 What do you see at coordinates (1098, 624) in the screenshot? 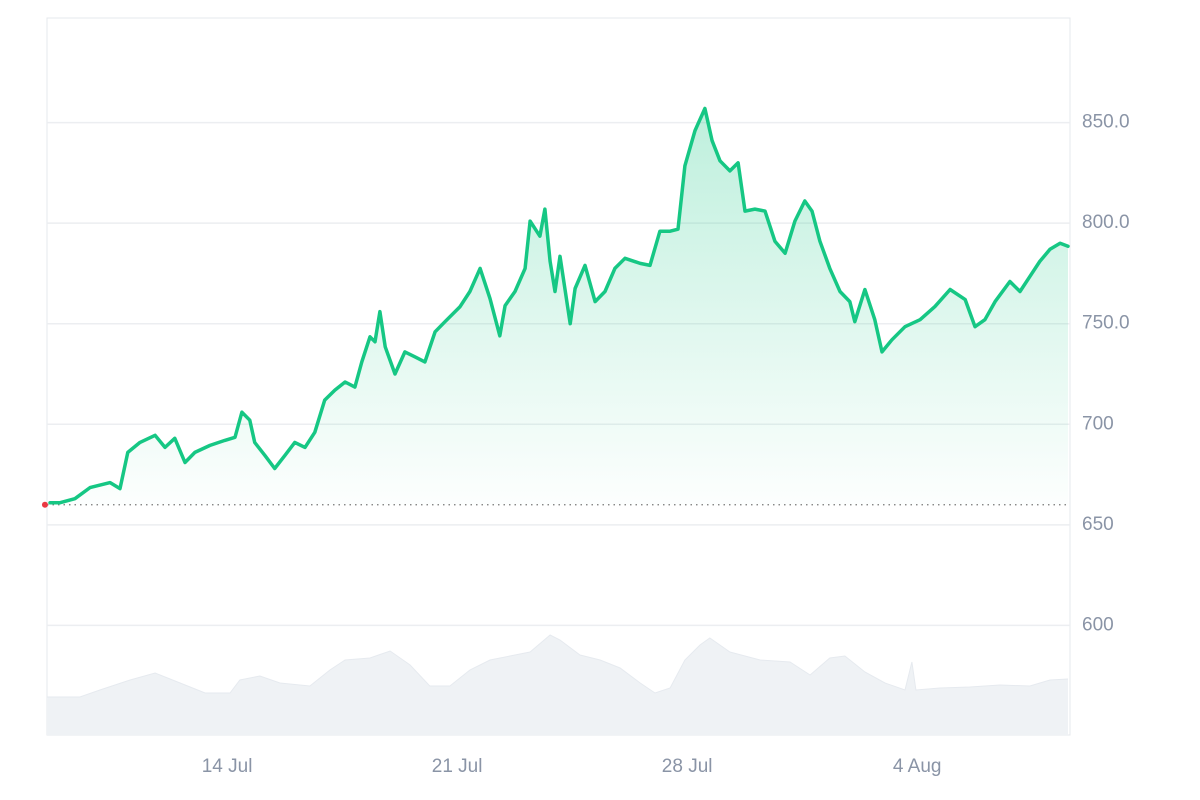
I see `y-tick-label: 600` at bounding box center [1098, 624].